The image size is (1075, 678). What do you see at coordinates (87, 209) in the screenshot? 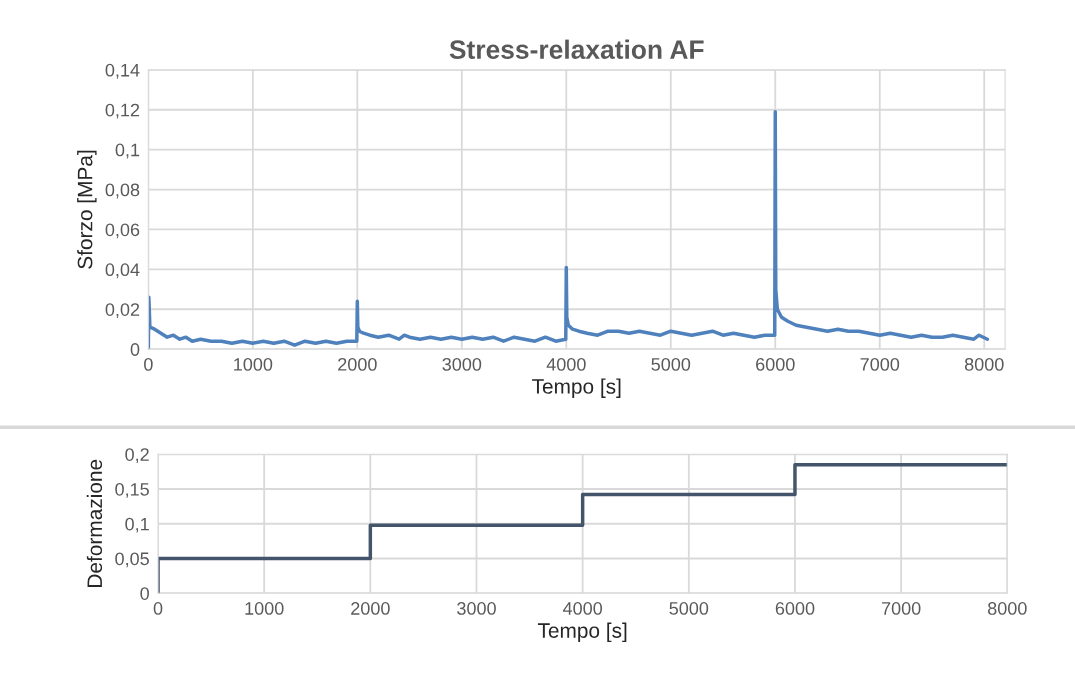
I see `y-axis-title: Sforzo [MPa]` at bounding box center [87, 209].